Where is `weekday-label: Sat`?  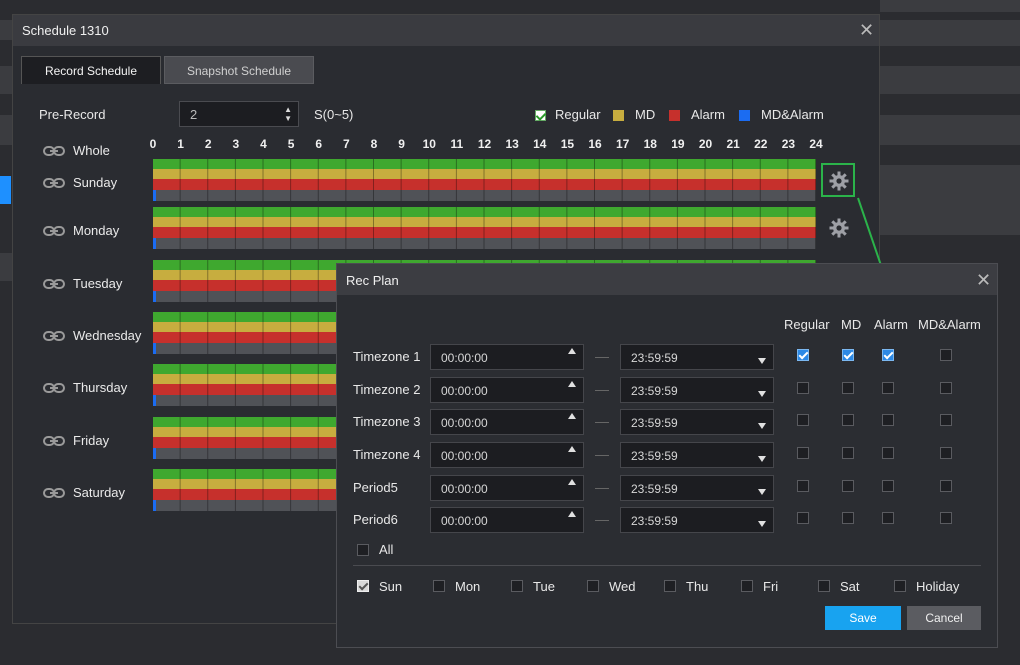 weekday-label: Sat is located at coordinates (850, 586).